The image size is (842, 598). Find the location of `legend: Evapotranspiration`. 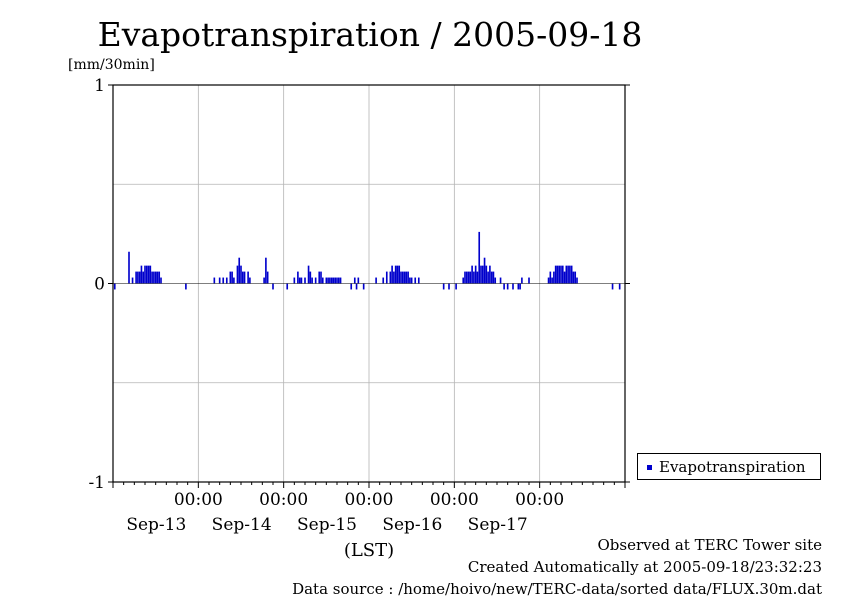

legend: Evapotranspiration is located at coordinates (729, 466).